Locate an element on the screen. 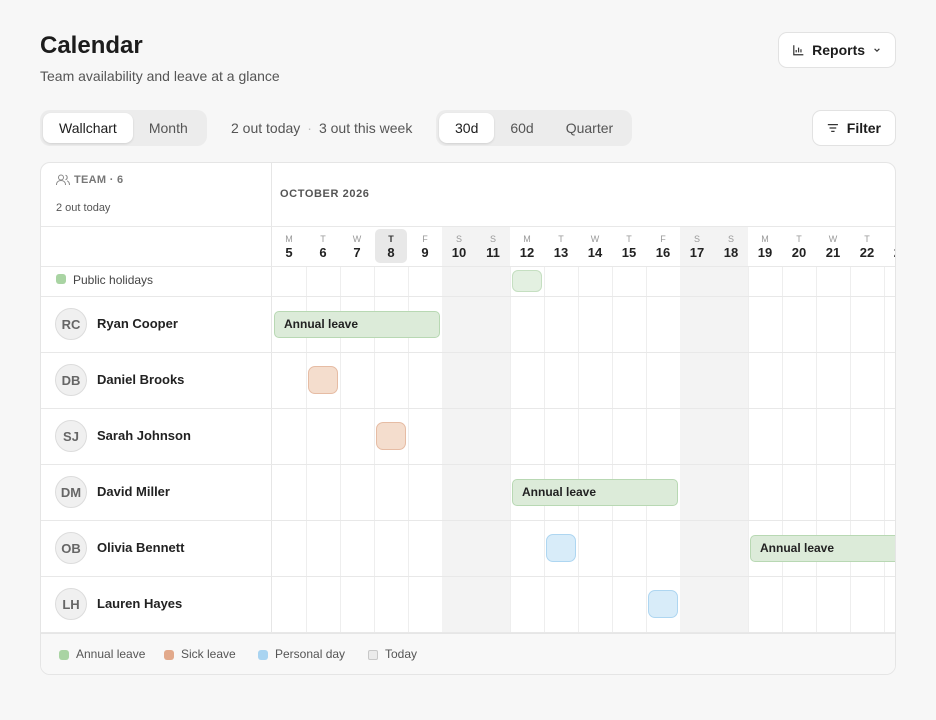  holidays-label: Public holidays is located at coordinates (113, 280).